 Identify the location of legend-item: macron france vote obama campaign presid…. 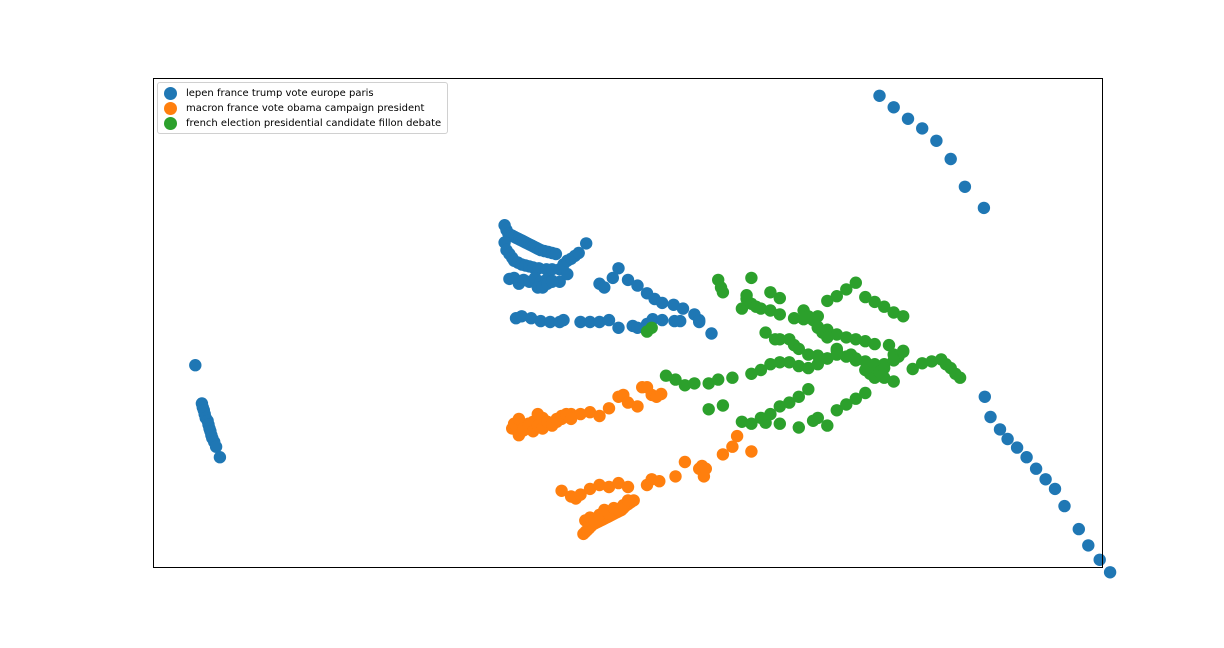
(302, 108).